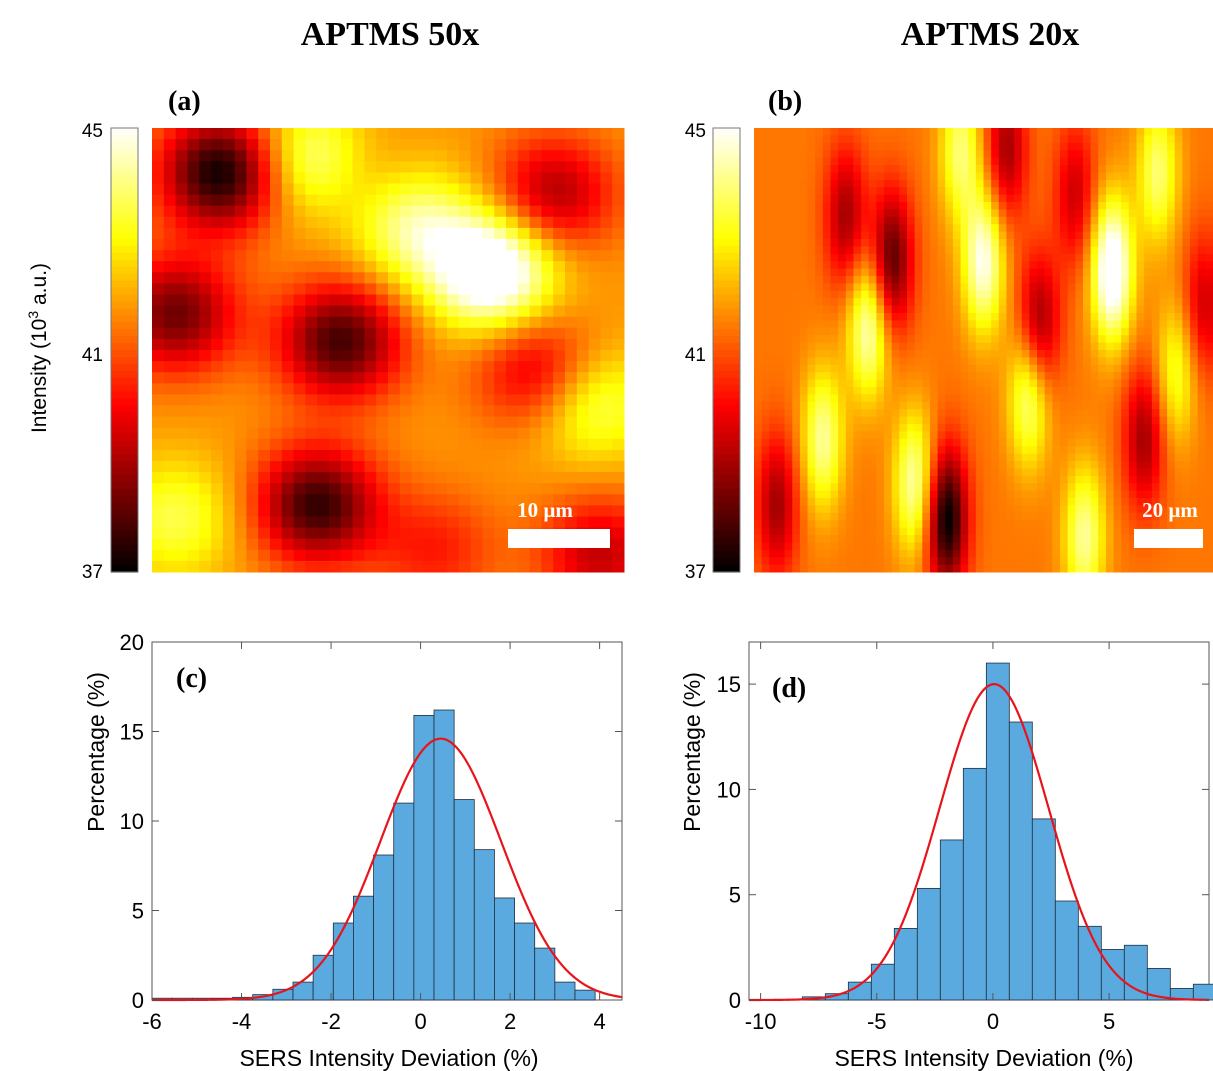 The image size is (1213, 1071). Describe the element at coordinates (124, 367) in the screenshot. I see `colorbar-segment` at that location.